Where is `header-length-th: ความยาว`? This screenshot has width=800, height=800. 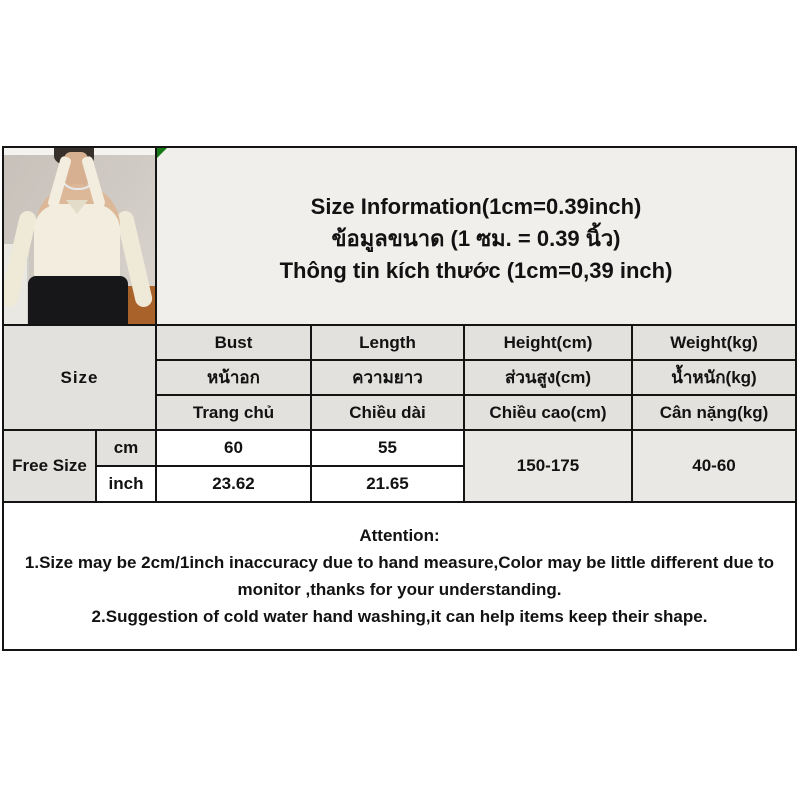 header-length-th: ความยาว is located at coordinates (387, 377).